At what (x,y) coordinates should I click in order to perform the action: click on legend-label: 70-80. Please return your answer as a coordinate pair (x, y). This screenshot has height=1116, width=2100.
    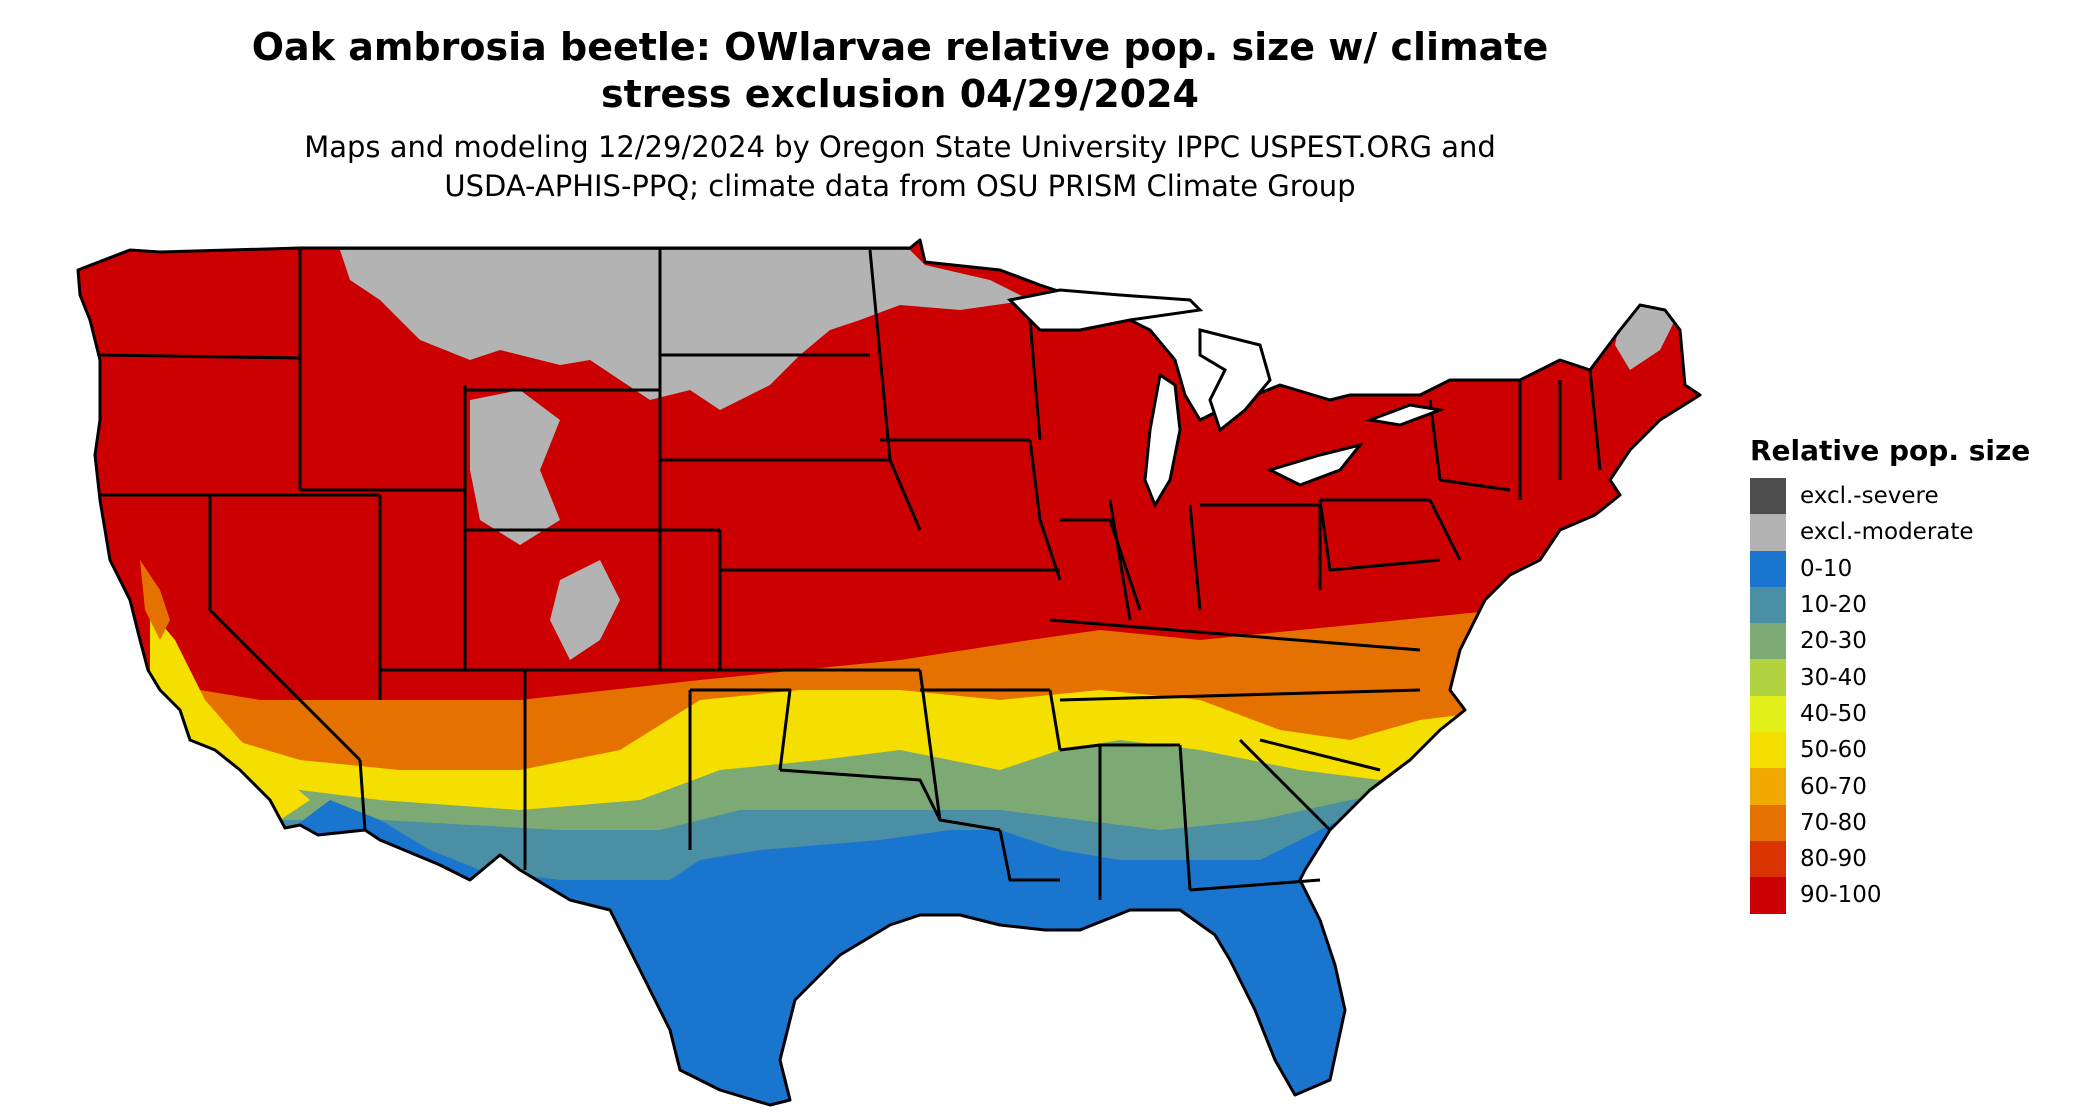
    Looking at the image, I should click on (1833, 822).